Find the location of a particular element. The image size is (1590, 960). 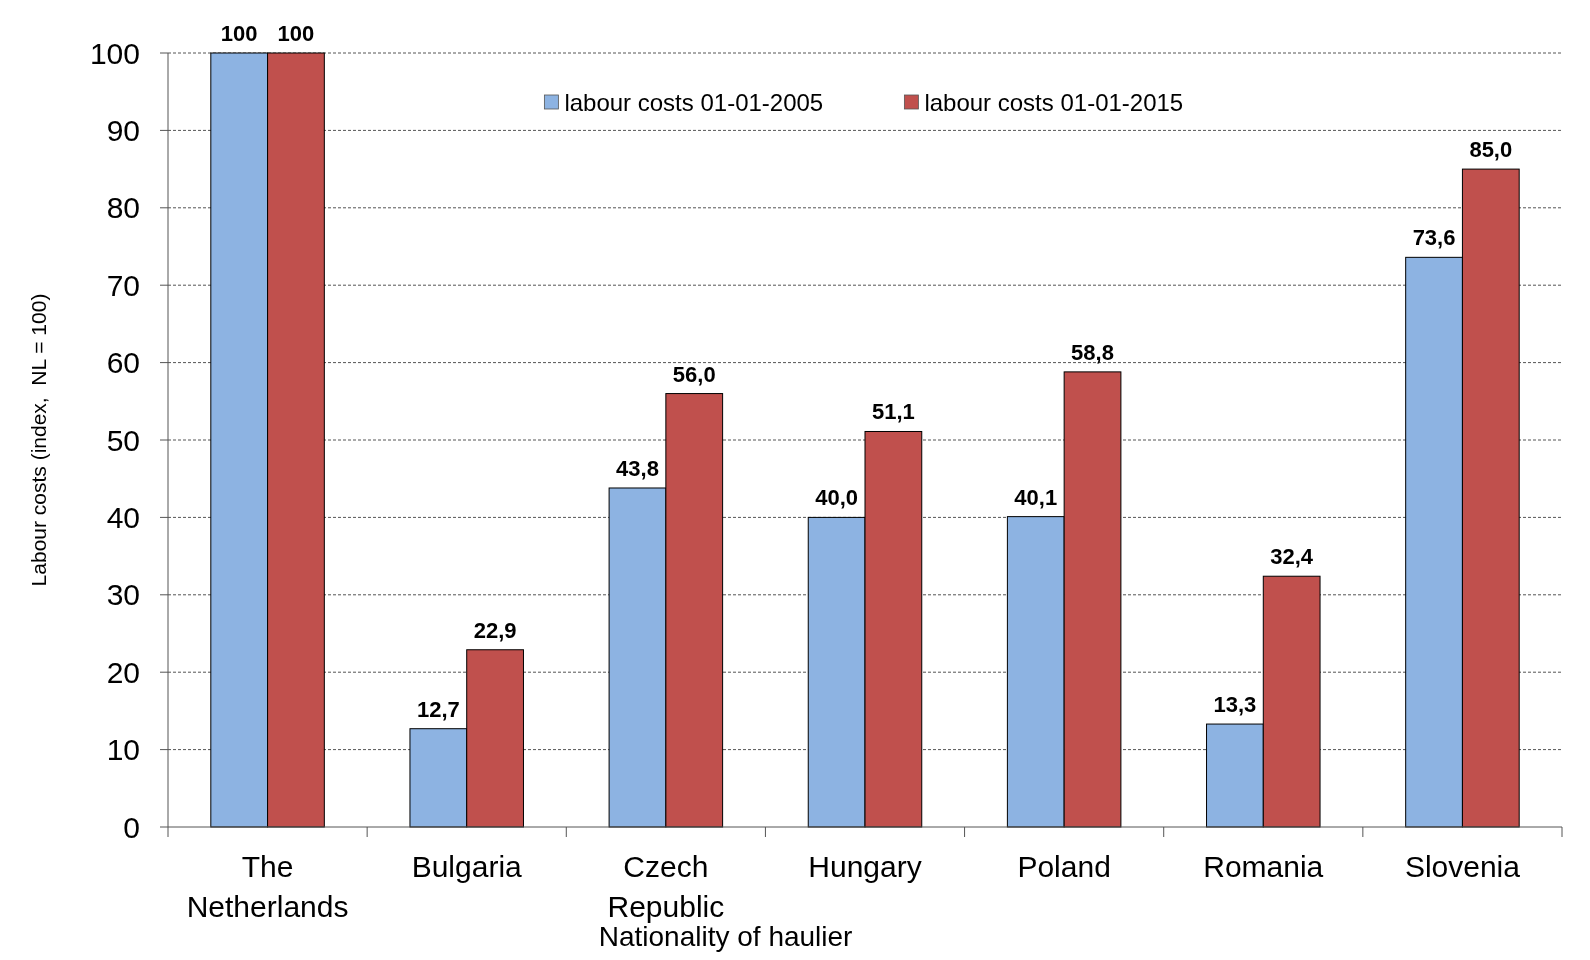

y-tick-label: 100 is located at coordinates (114, 53).